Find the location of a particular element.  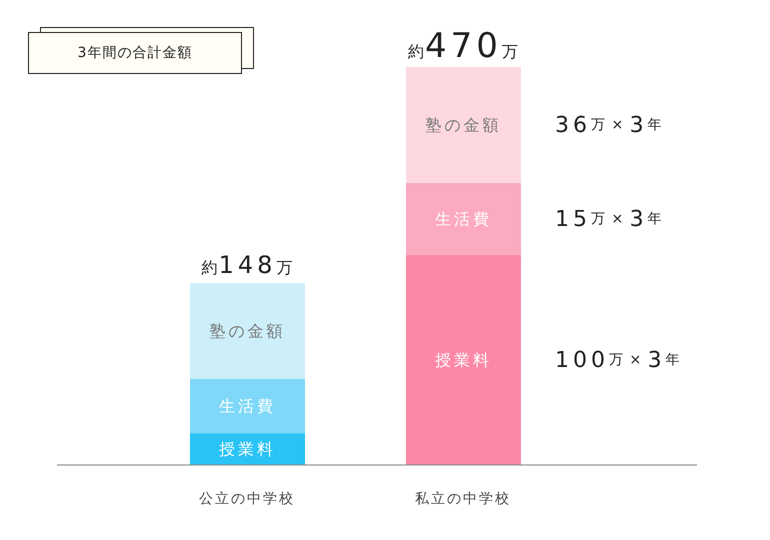

x-tick-label: 公立の中学校 is located at coordinates (247, 498).